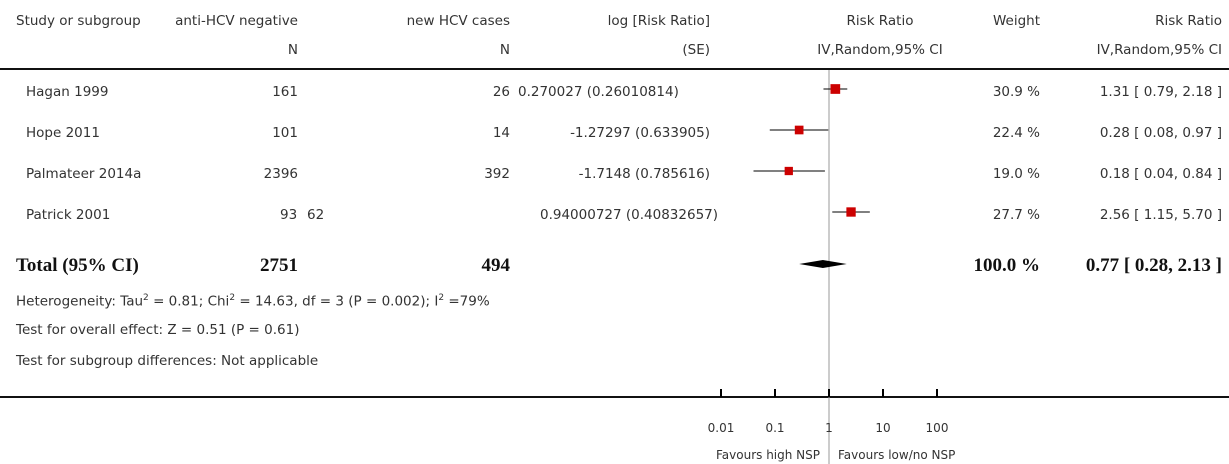 This screenshot has height=464, width=1229. Describe the element at coordinates (316, 215) in the screenshot. I see `study-new-hcv: 62` at that location.